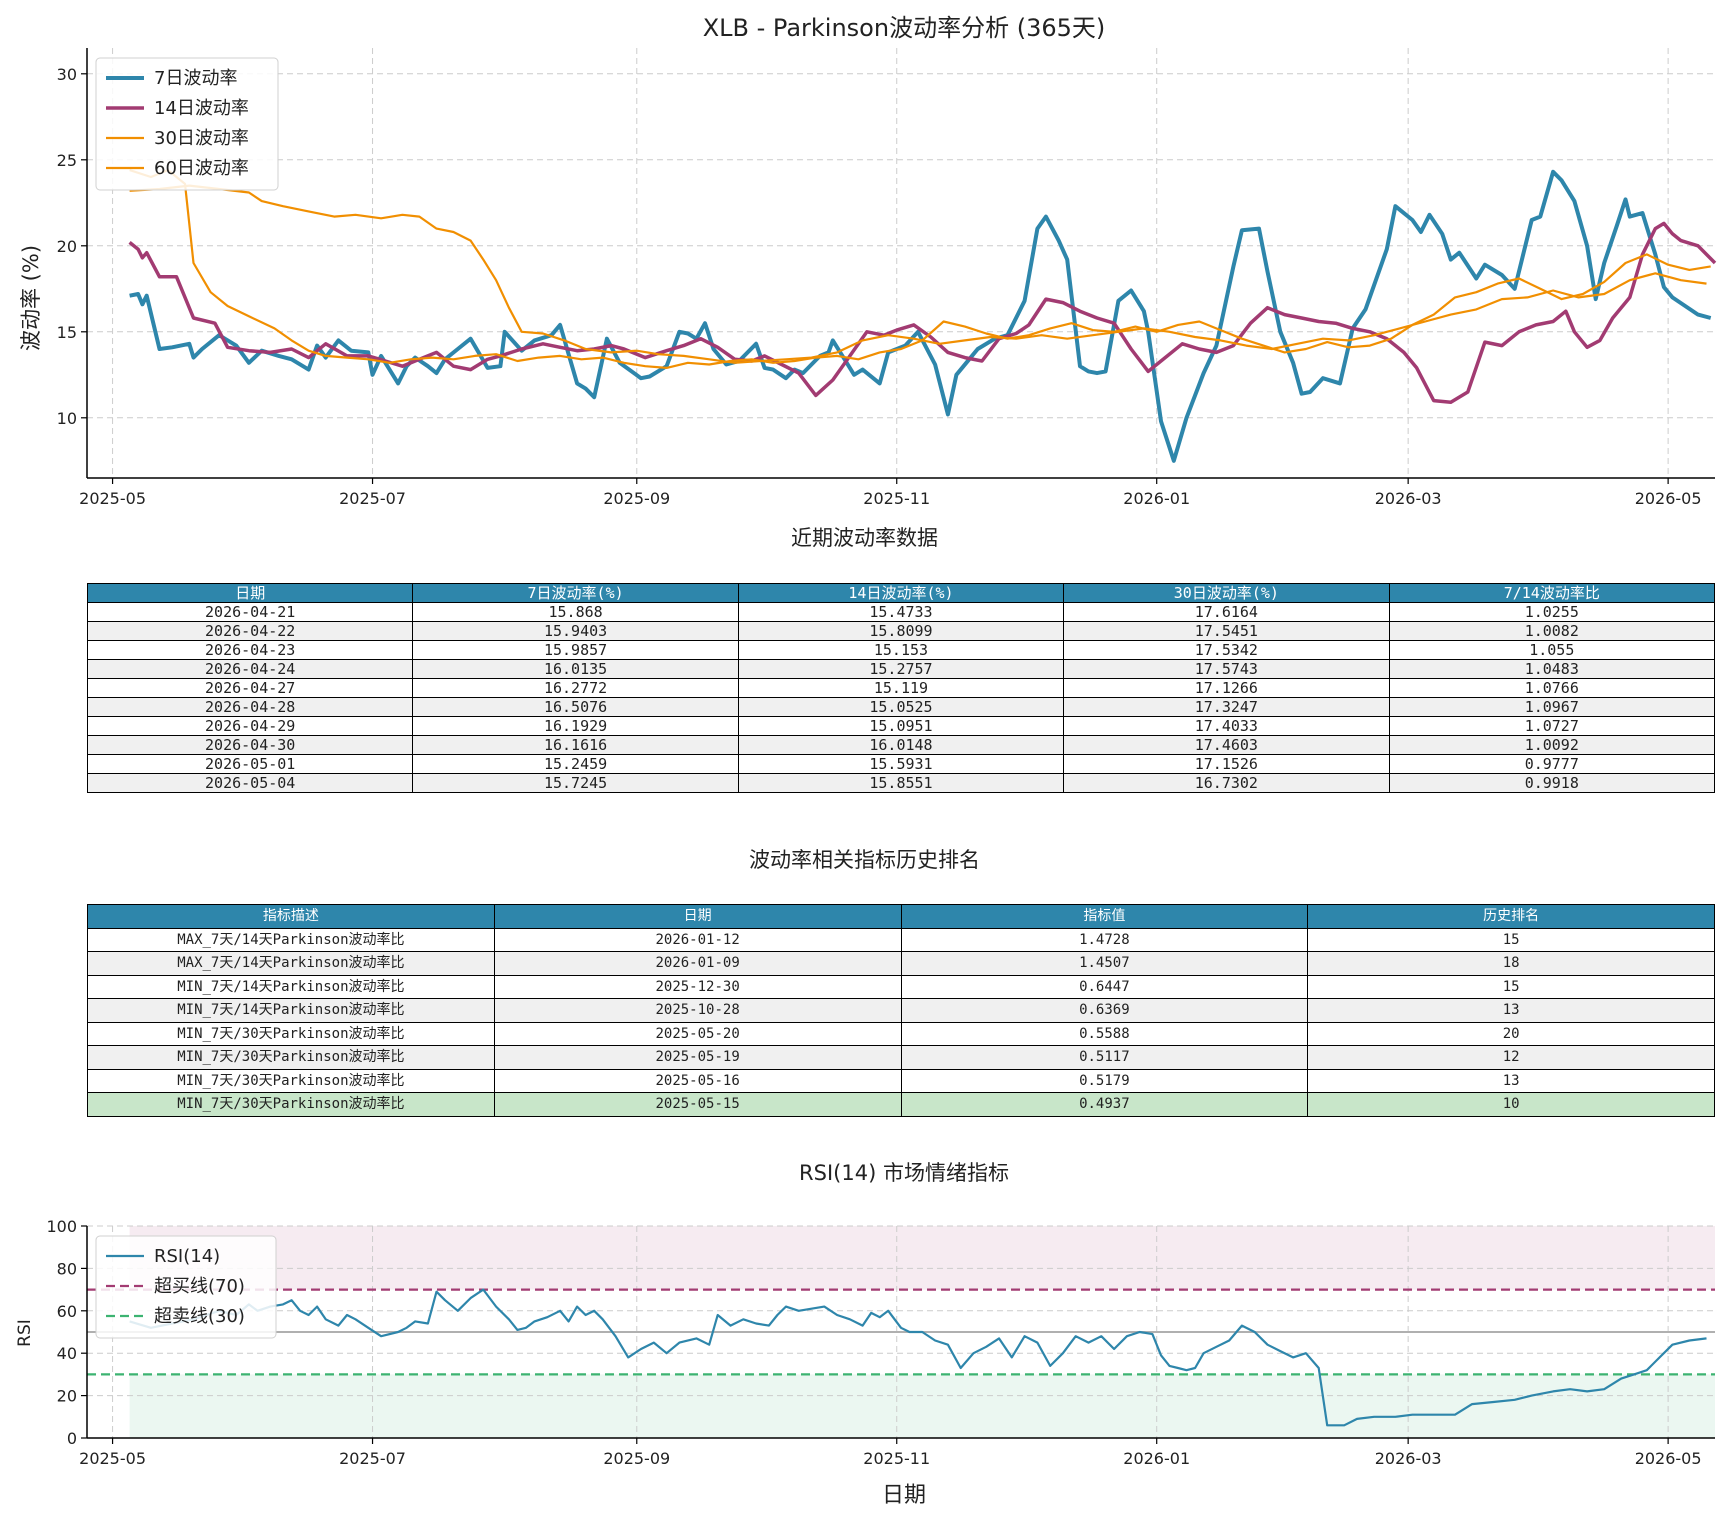  I want to click on table-cell: 2026-04-30, so click(250, 745).